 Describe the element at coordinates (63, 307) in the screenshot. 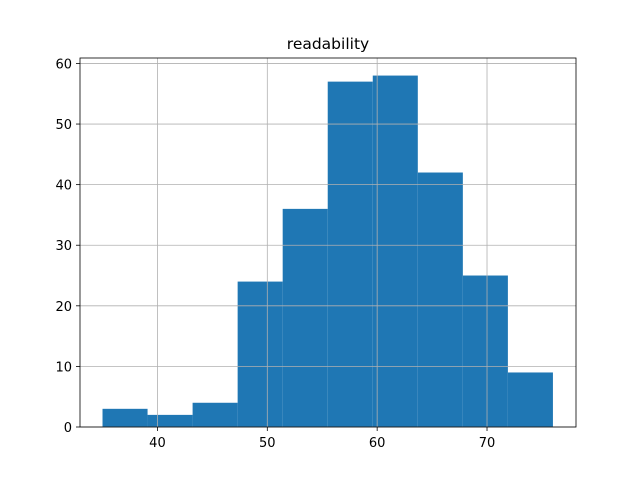

I see `y-tick-label: 20` at that location.